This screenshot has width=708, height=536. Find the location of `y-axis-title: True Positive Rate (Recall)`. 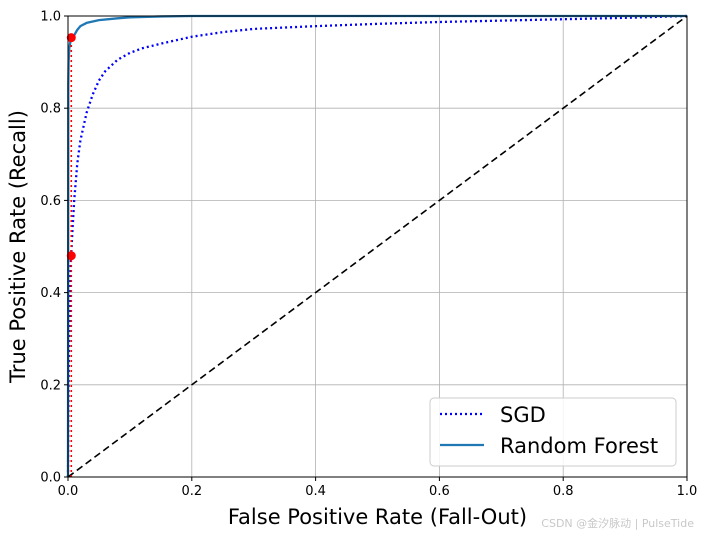

y-axis-title: True Positive Rate (Recall) is located at coordinates (18, 247).